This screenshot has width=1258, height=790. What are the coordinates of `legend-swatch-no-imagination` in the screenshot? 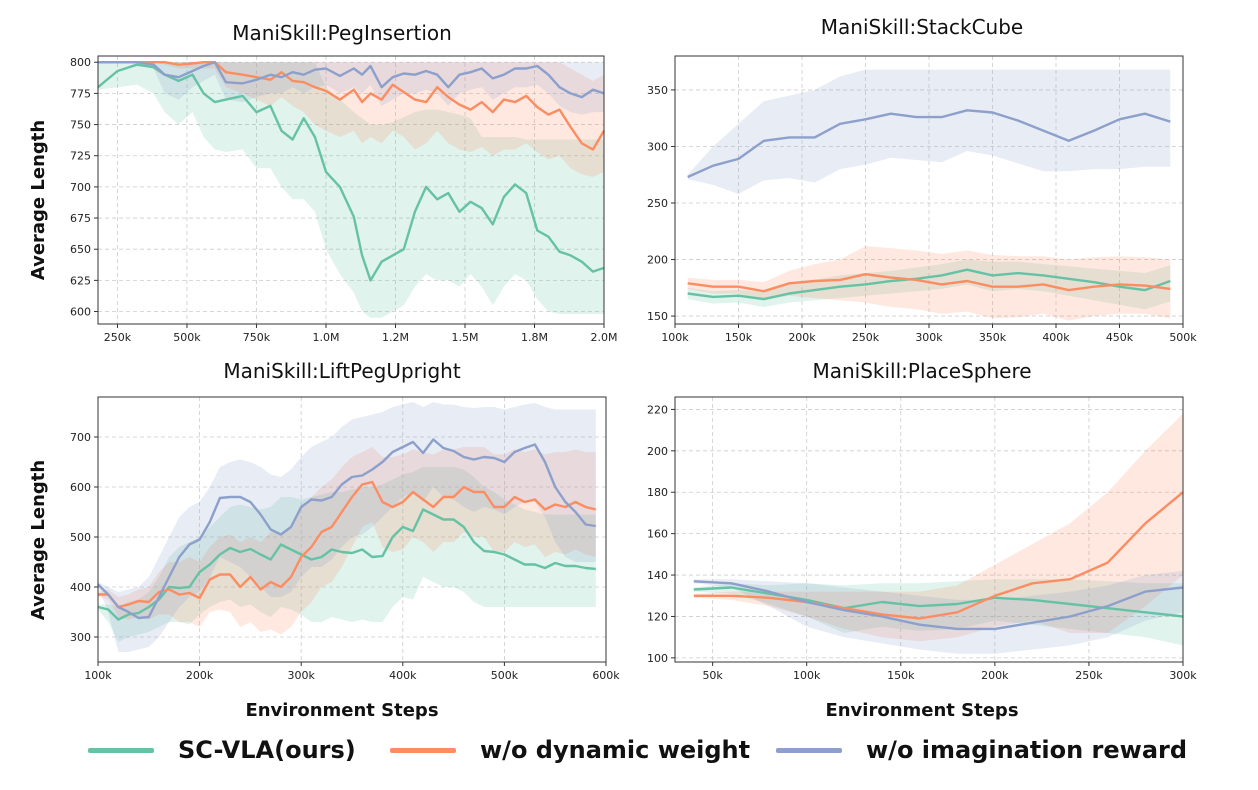 It's located at (809, 750).